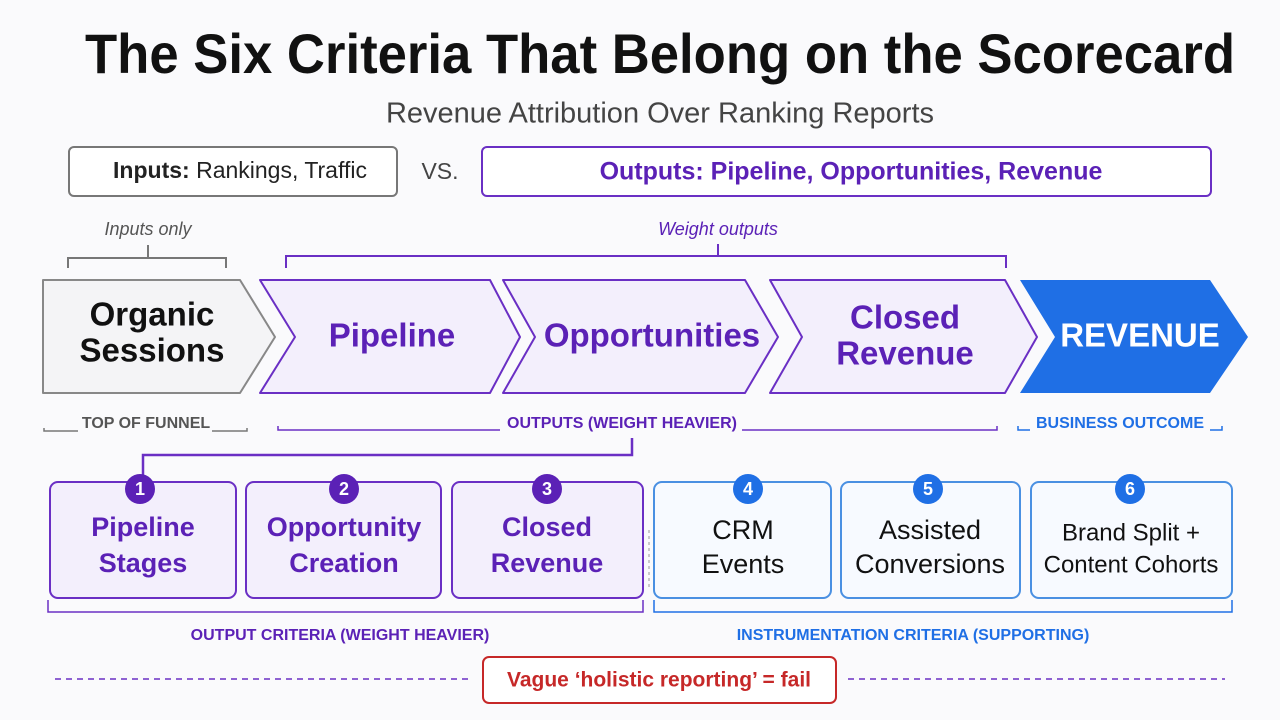 This screenshot has width=1280, height=720. Describe the element at coordinates (905, 317) in the screenshot. I see `stage-label: Closed` at that location.